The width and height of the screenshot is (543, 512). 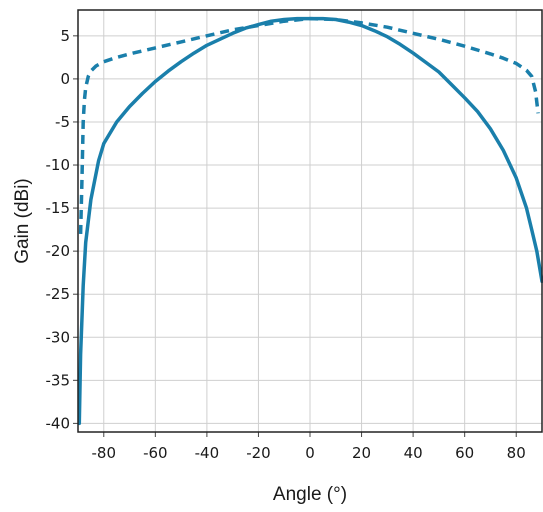 I want to click on x-tick-label: -60, so click(x=155, y=453).